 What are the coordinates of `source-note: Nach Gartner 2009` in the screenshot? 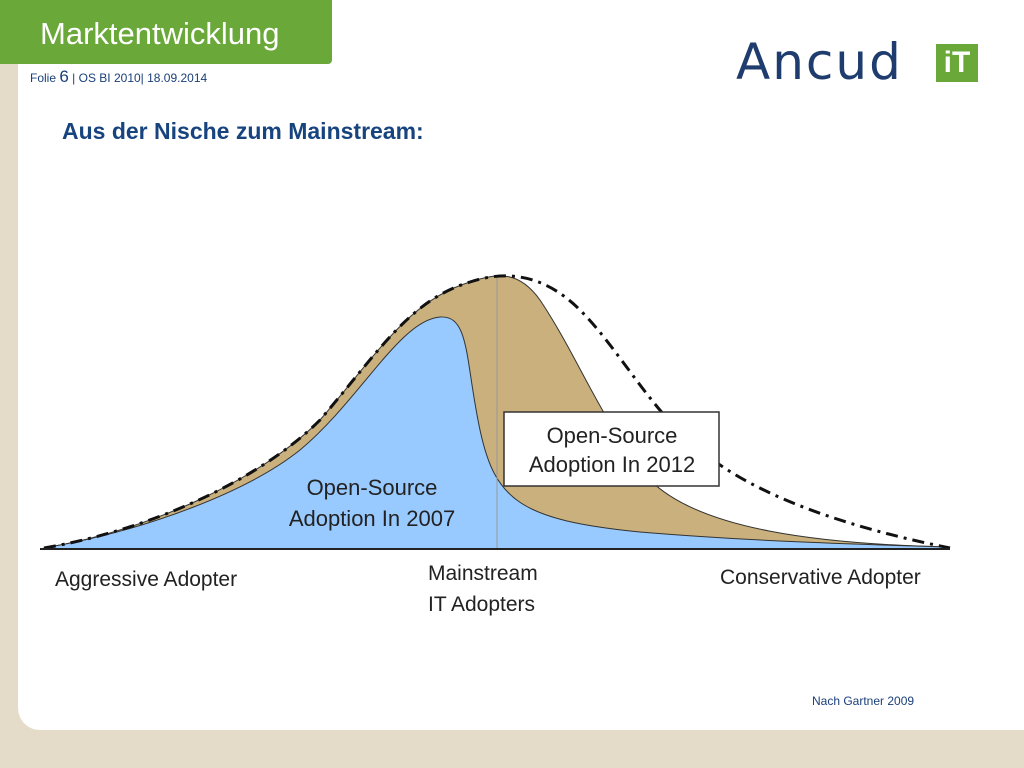 It's located at (863, 701).